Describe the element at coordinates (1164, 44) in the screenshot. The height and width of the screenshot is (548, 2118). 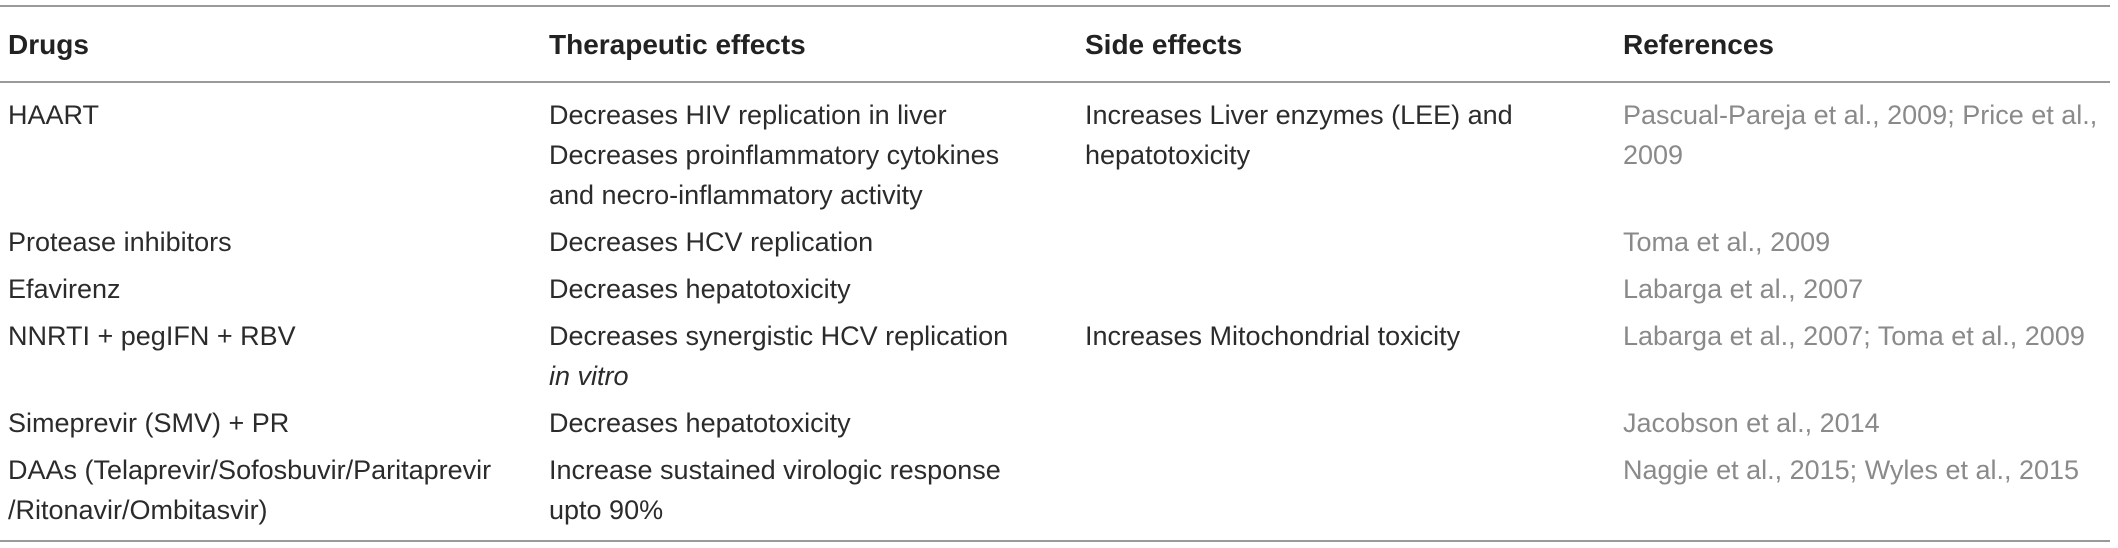
I see `header-side-effects: Side effects` at that location.